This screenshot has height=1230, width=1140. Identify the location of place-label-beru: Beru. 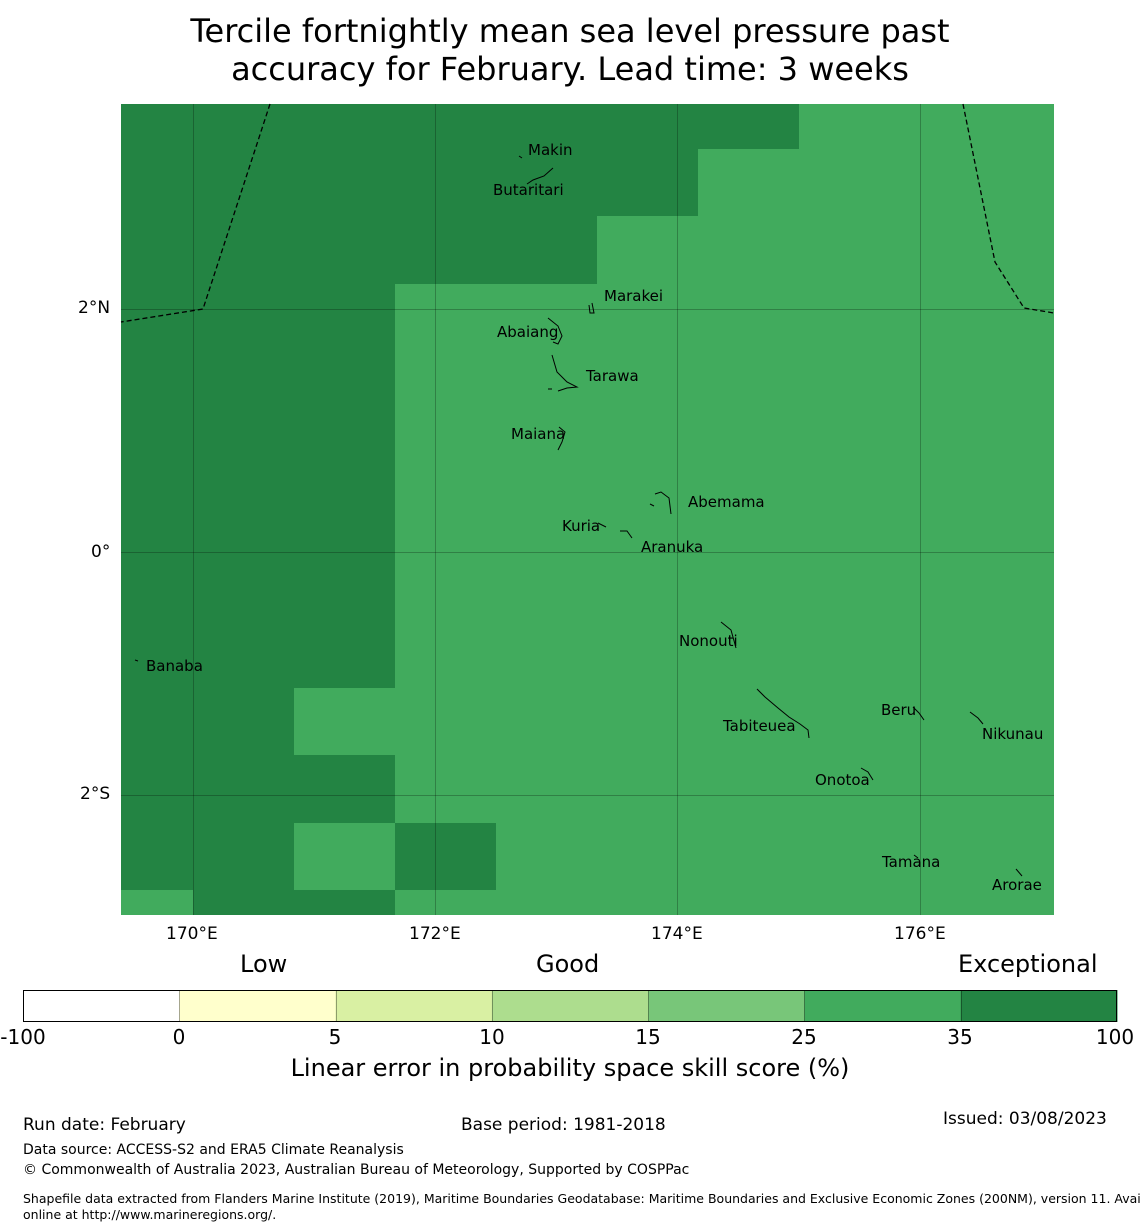
(899, 710).